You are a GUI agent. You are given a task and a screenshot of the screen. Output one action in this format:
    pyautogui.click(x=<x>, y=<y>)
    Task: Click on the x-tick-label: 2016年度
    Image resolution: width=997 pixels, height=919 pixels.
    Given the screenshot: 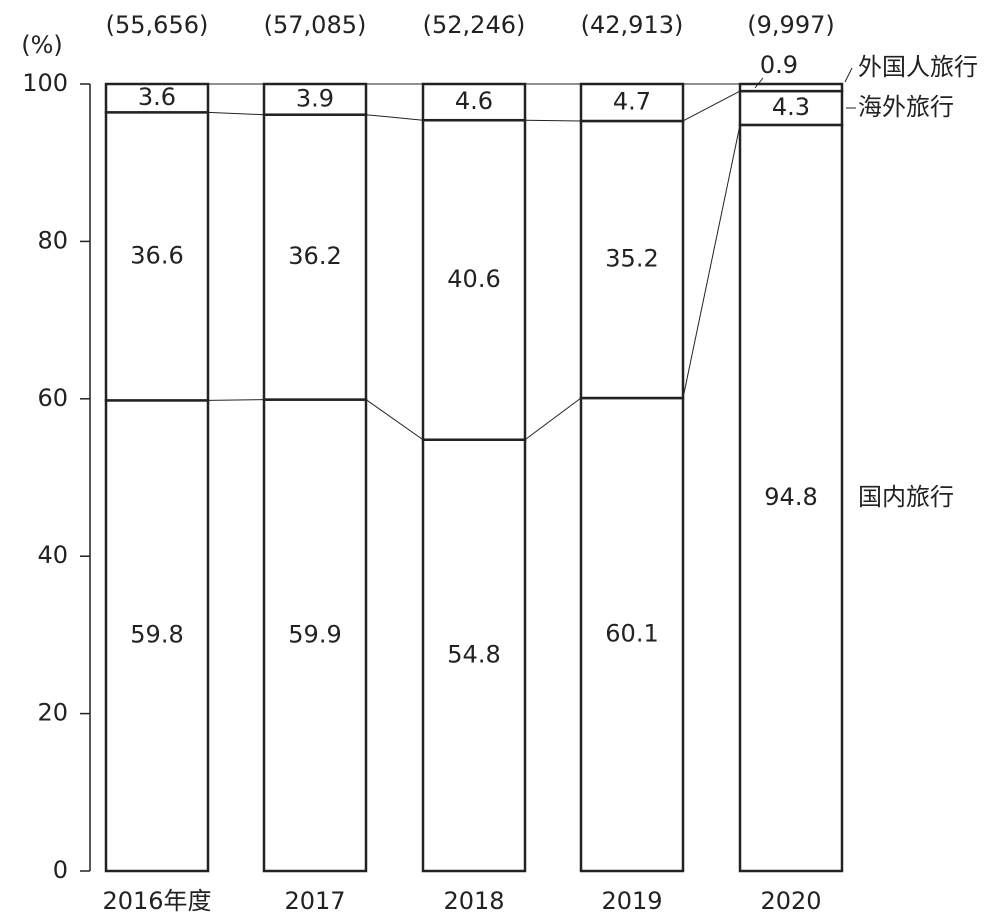 What is the action you would take?
    pyautogui.click(x=156, y=901)
    